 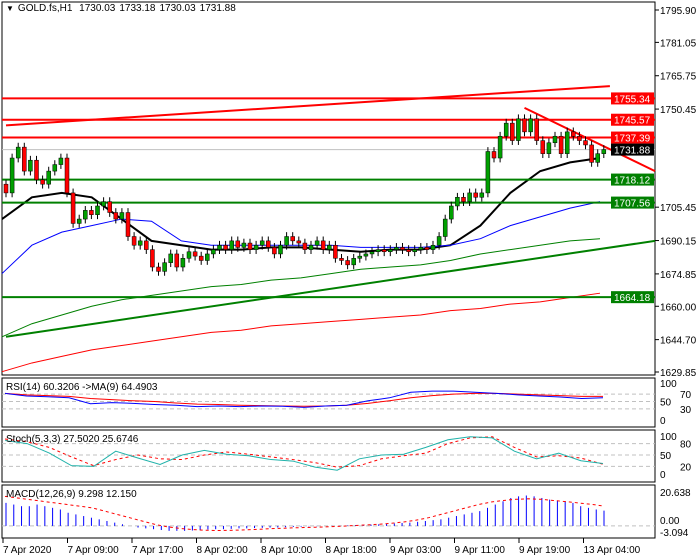 I want to click on indicator-tick-label: 30, so click(x=686, y=410).